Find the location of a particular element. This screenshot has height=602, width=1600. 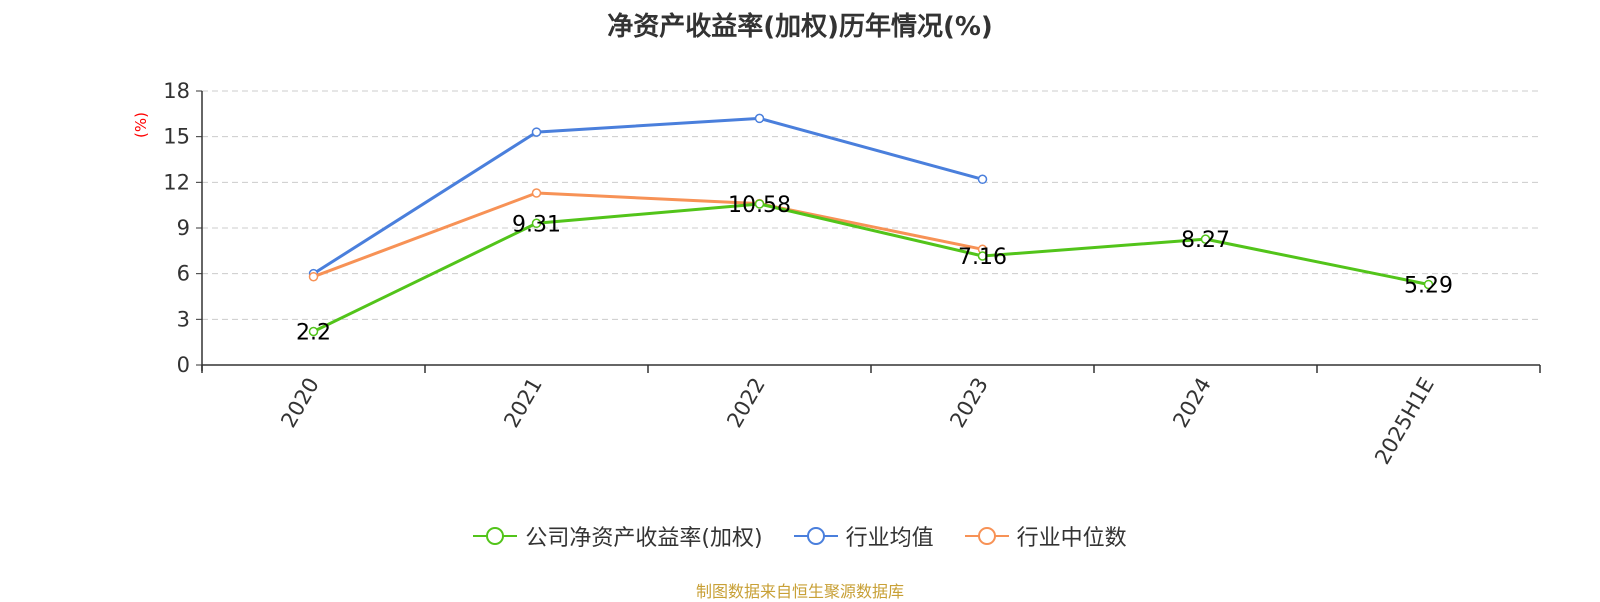

legend-label-company-roe: 公司净资产收益率(加权) is located at coordinates (644, 538).